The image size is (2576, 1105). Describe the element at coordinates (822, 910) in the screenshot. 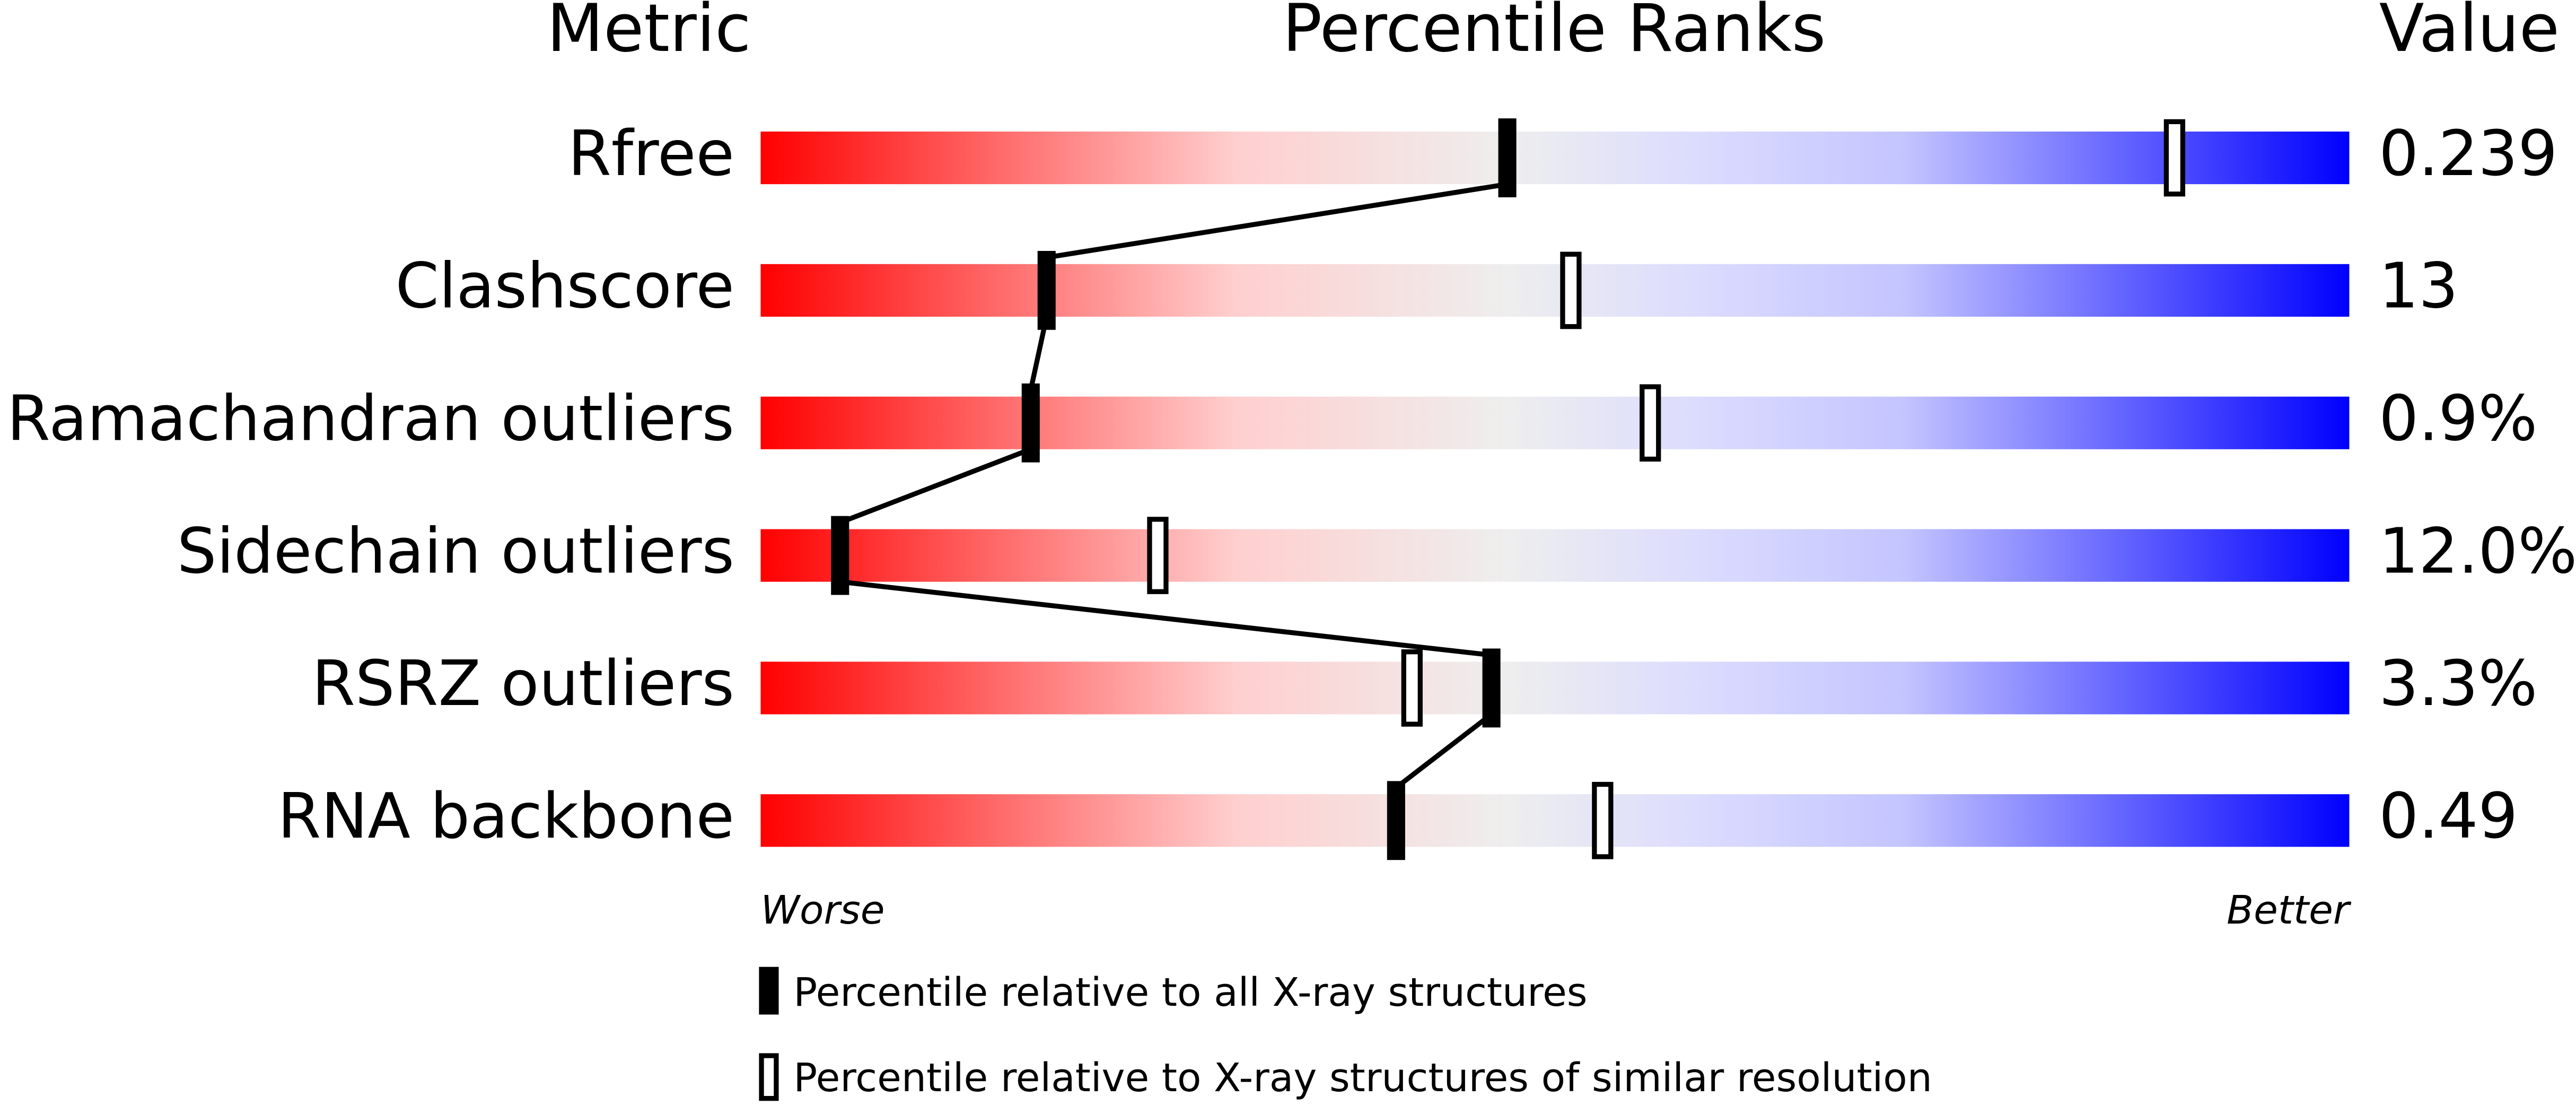

I see `worse-label: Worse` at that location.